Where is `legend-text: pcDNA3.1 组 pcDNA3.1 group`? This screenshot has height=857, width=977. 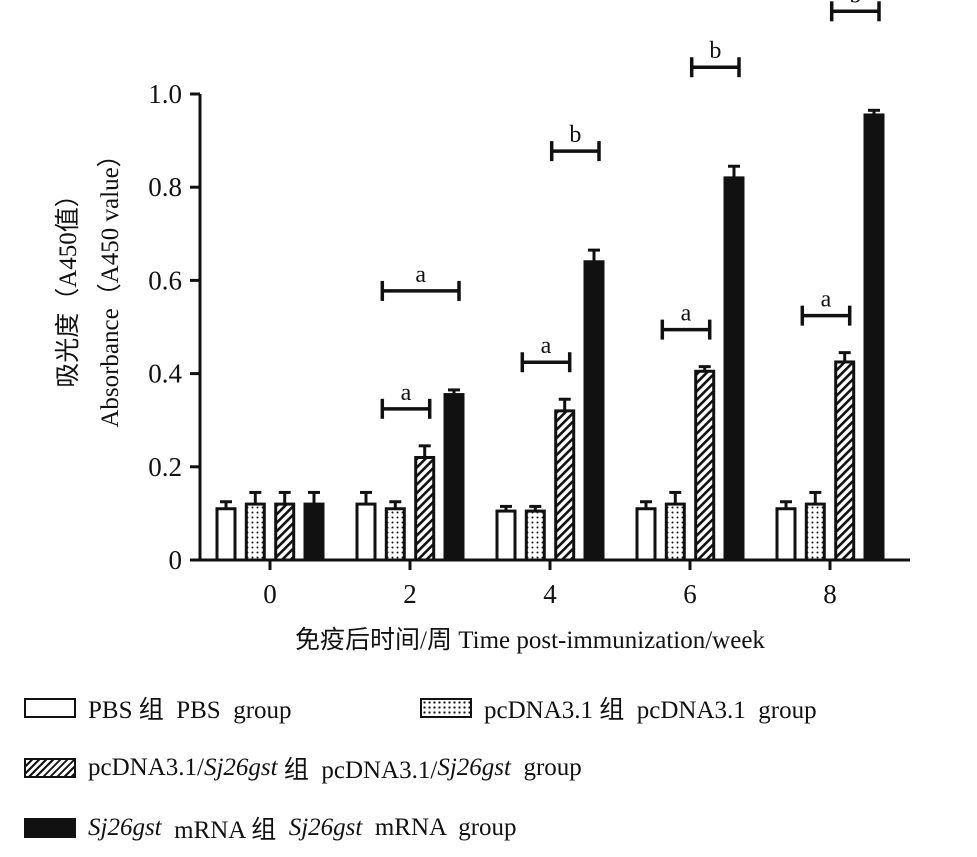
legend-text: pcDNA3.1 组 pcDNA3.1 group is located at coordinates (650, 710).